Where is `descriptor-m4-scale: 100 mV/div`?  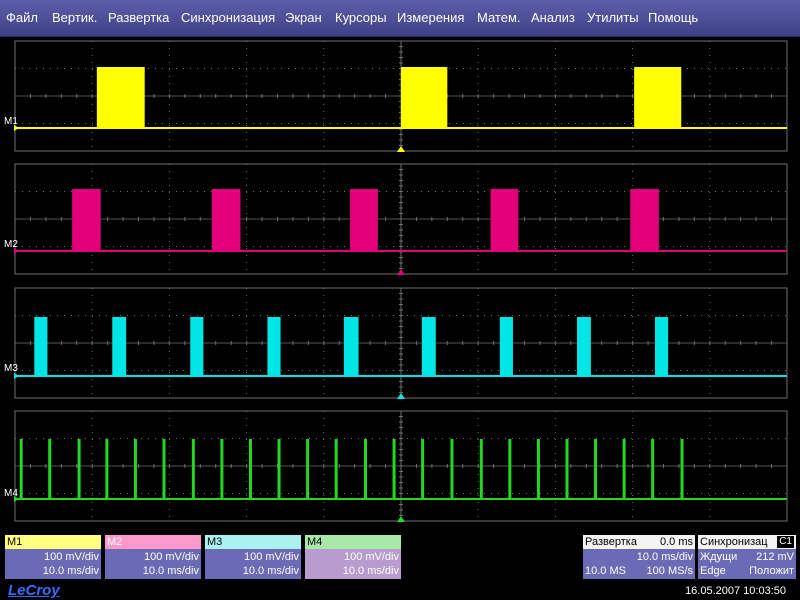 descriptor-m4-scale: 100 mV/div is located at coordinates (371, 557).